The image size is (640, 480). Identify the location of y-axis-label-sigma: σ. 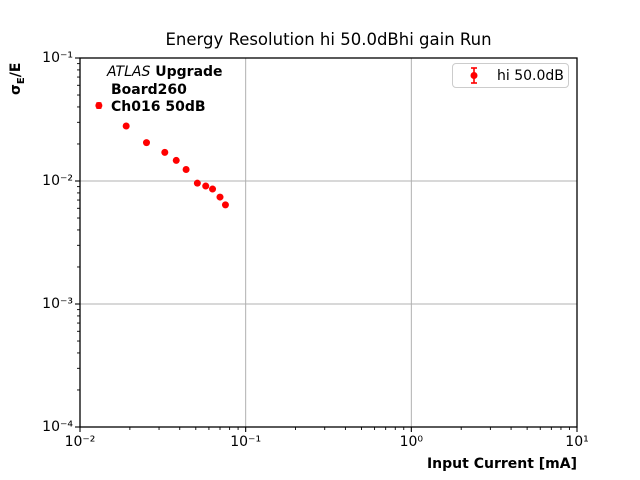
(16, 89).